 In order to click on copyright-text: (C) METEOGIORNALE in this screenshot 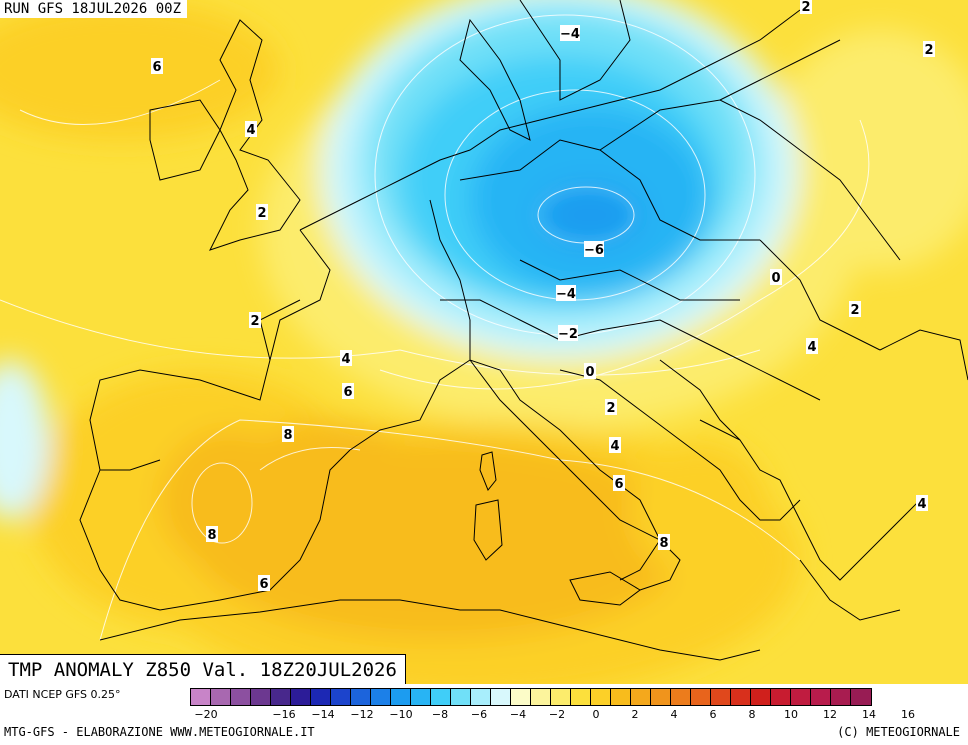, I will do `click(898, 732)`.